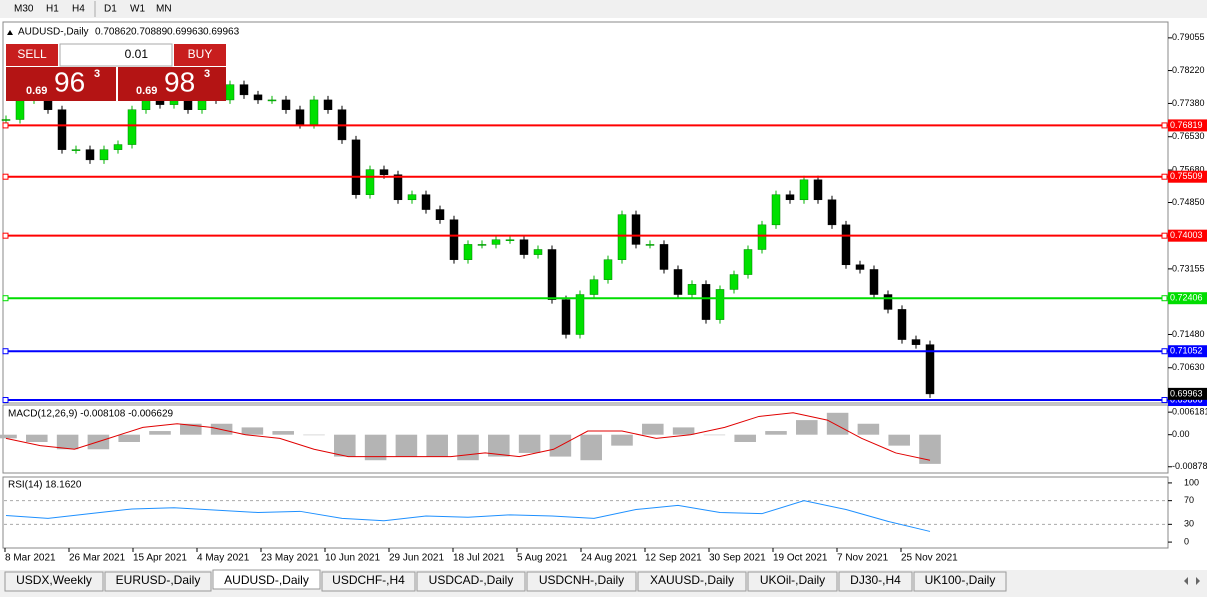 The height and width of the screenshot is (602, 1207). What do you see at coordinates (290, 558) in the screenshot?
I see `date-label: 23 May 2021` at bounding box center [290, 558].